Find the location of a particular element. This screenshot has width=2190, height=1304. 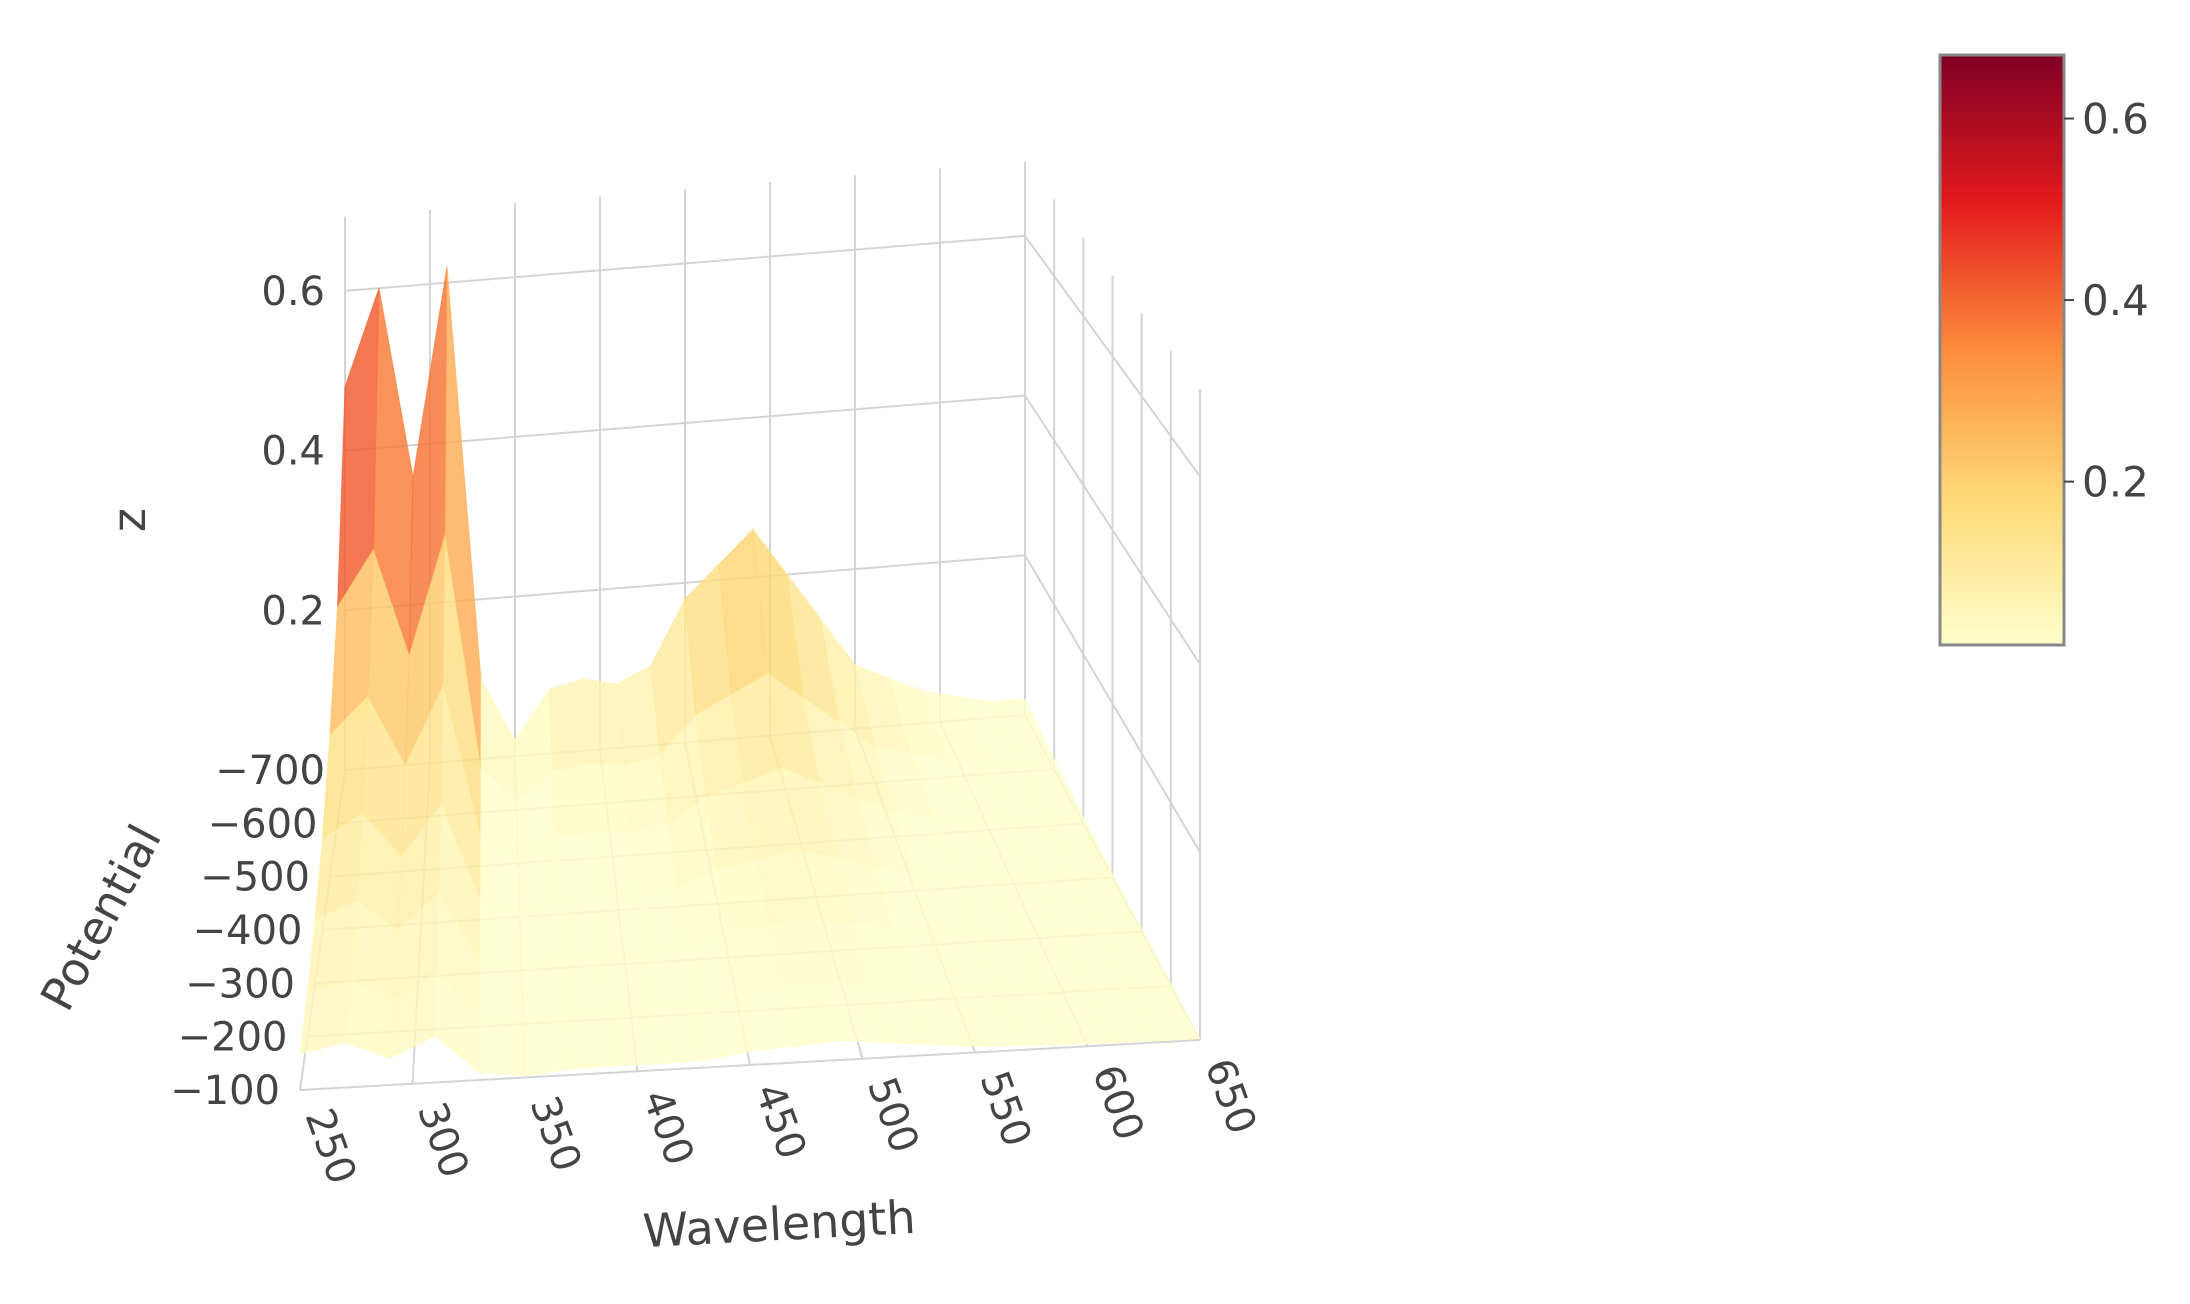

z-tick-label: 0.2 is located at coordinates (293, 611).